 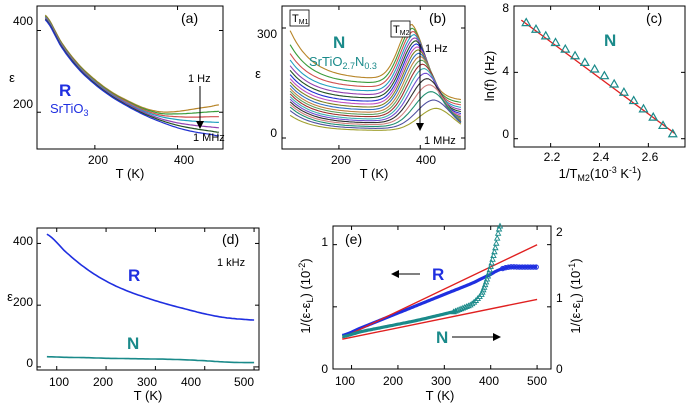 I want to click on panel-d-frequency: 1 kHz, so click(x=231, y=263).